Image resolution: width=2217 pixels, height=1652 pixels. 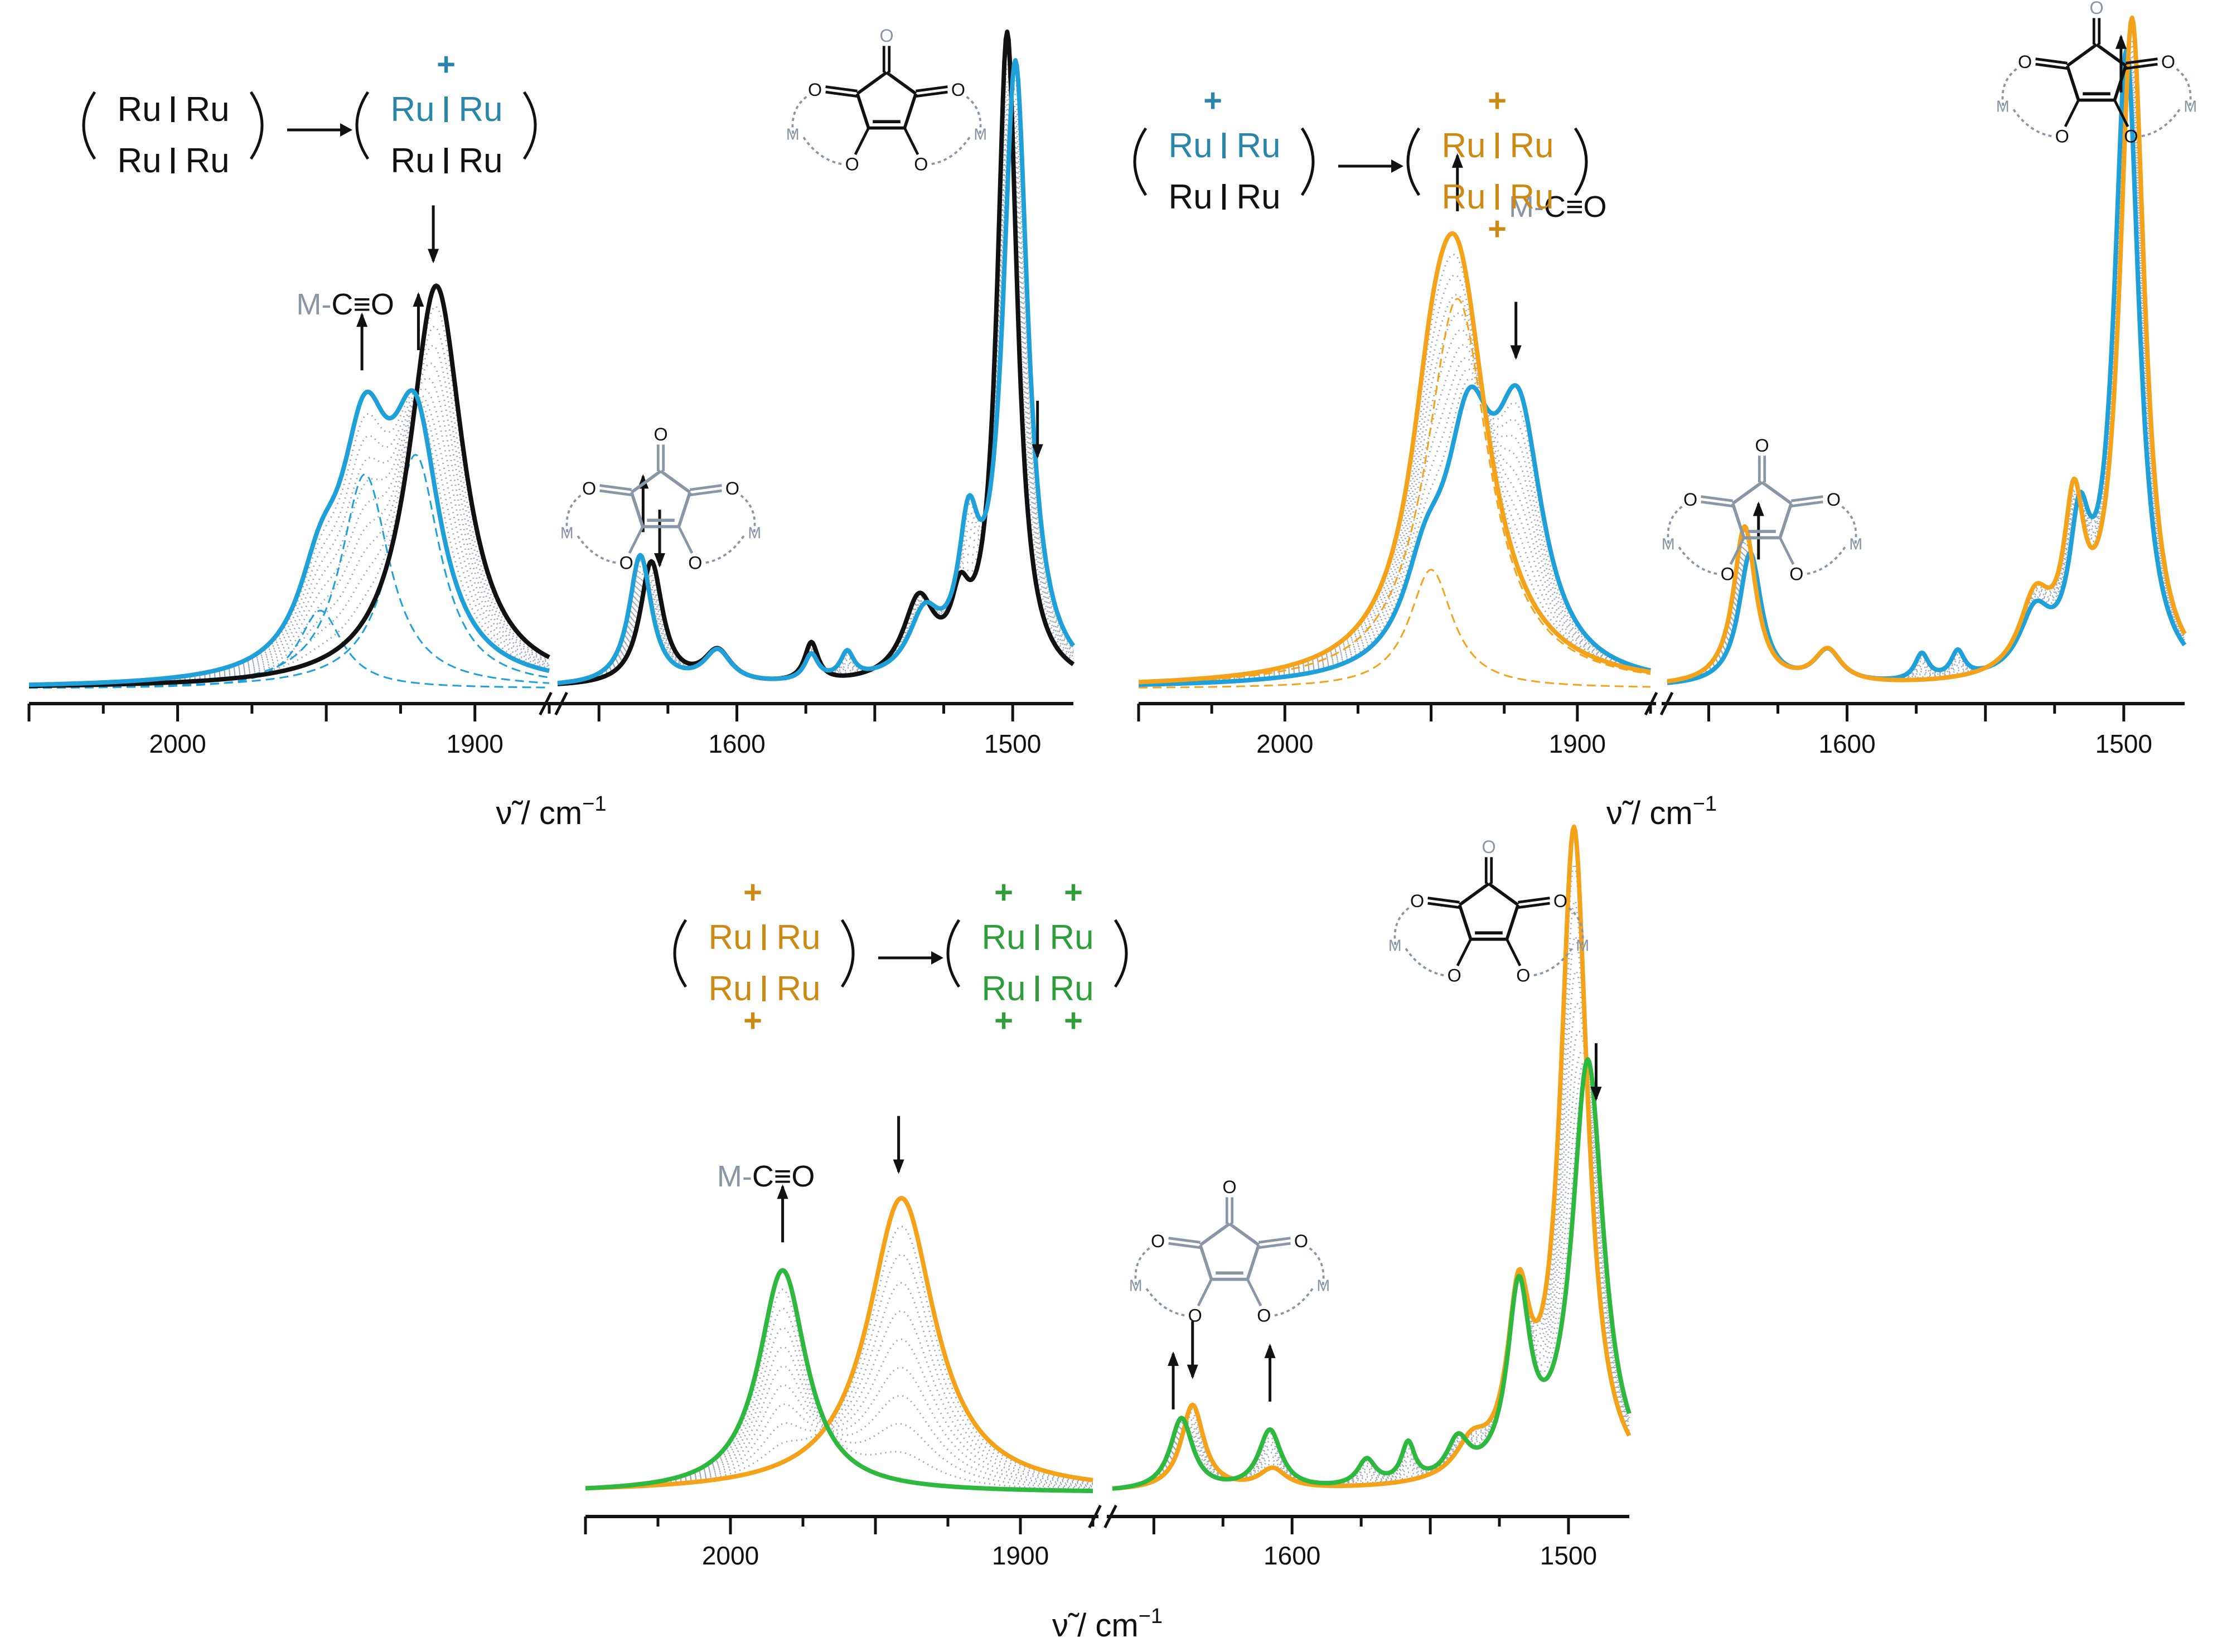 I want to click on x-tick-label: 2000, so click(x=730, y=1555).